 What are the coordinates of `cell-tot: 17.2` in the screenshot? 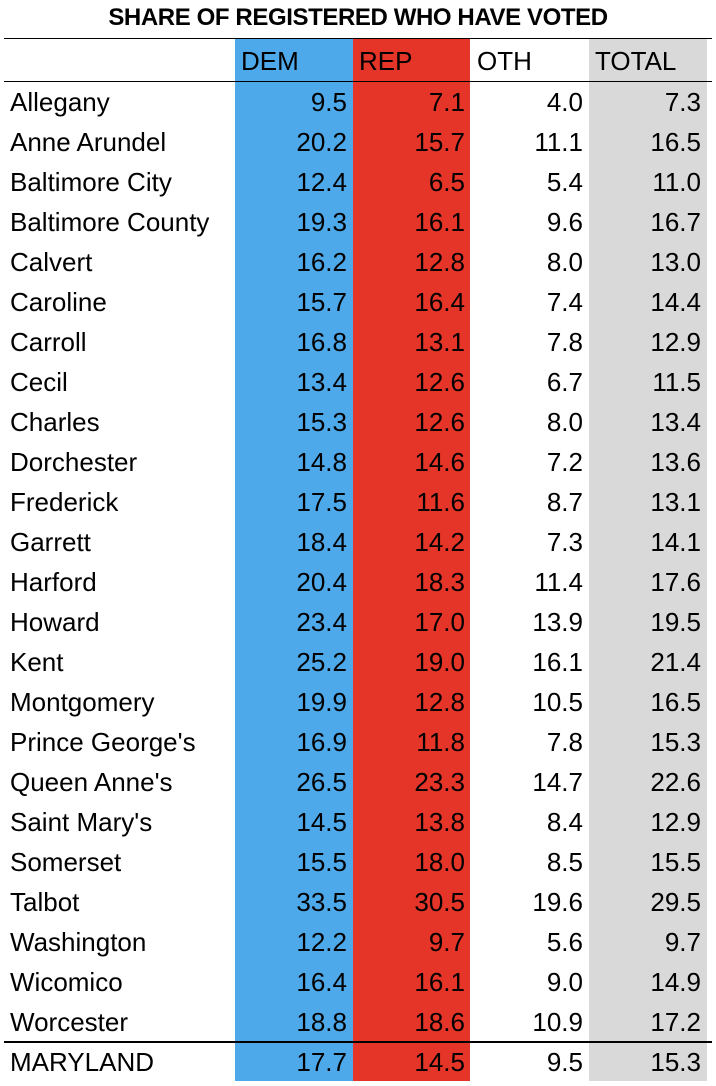 It's located at (675, 1022).